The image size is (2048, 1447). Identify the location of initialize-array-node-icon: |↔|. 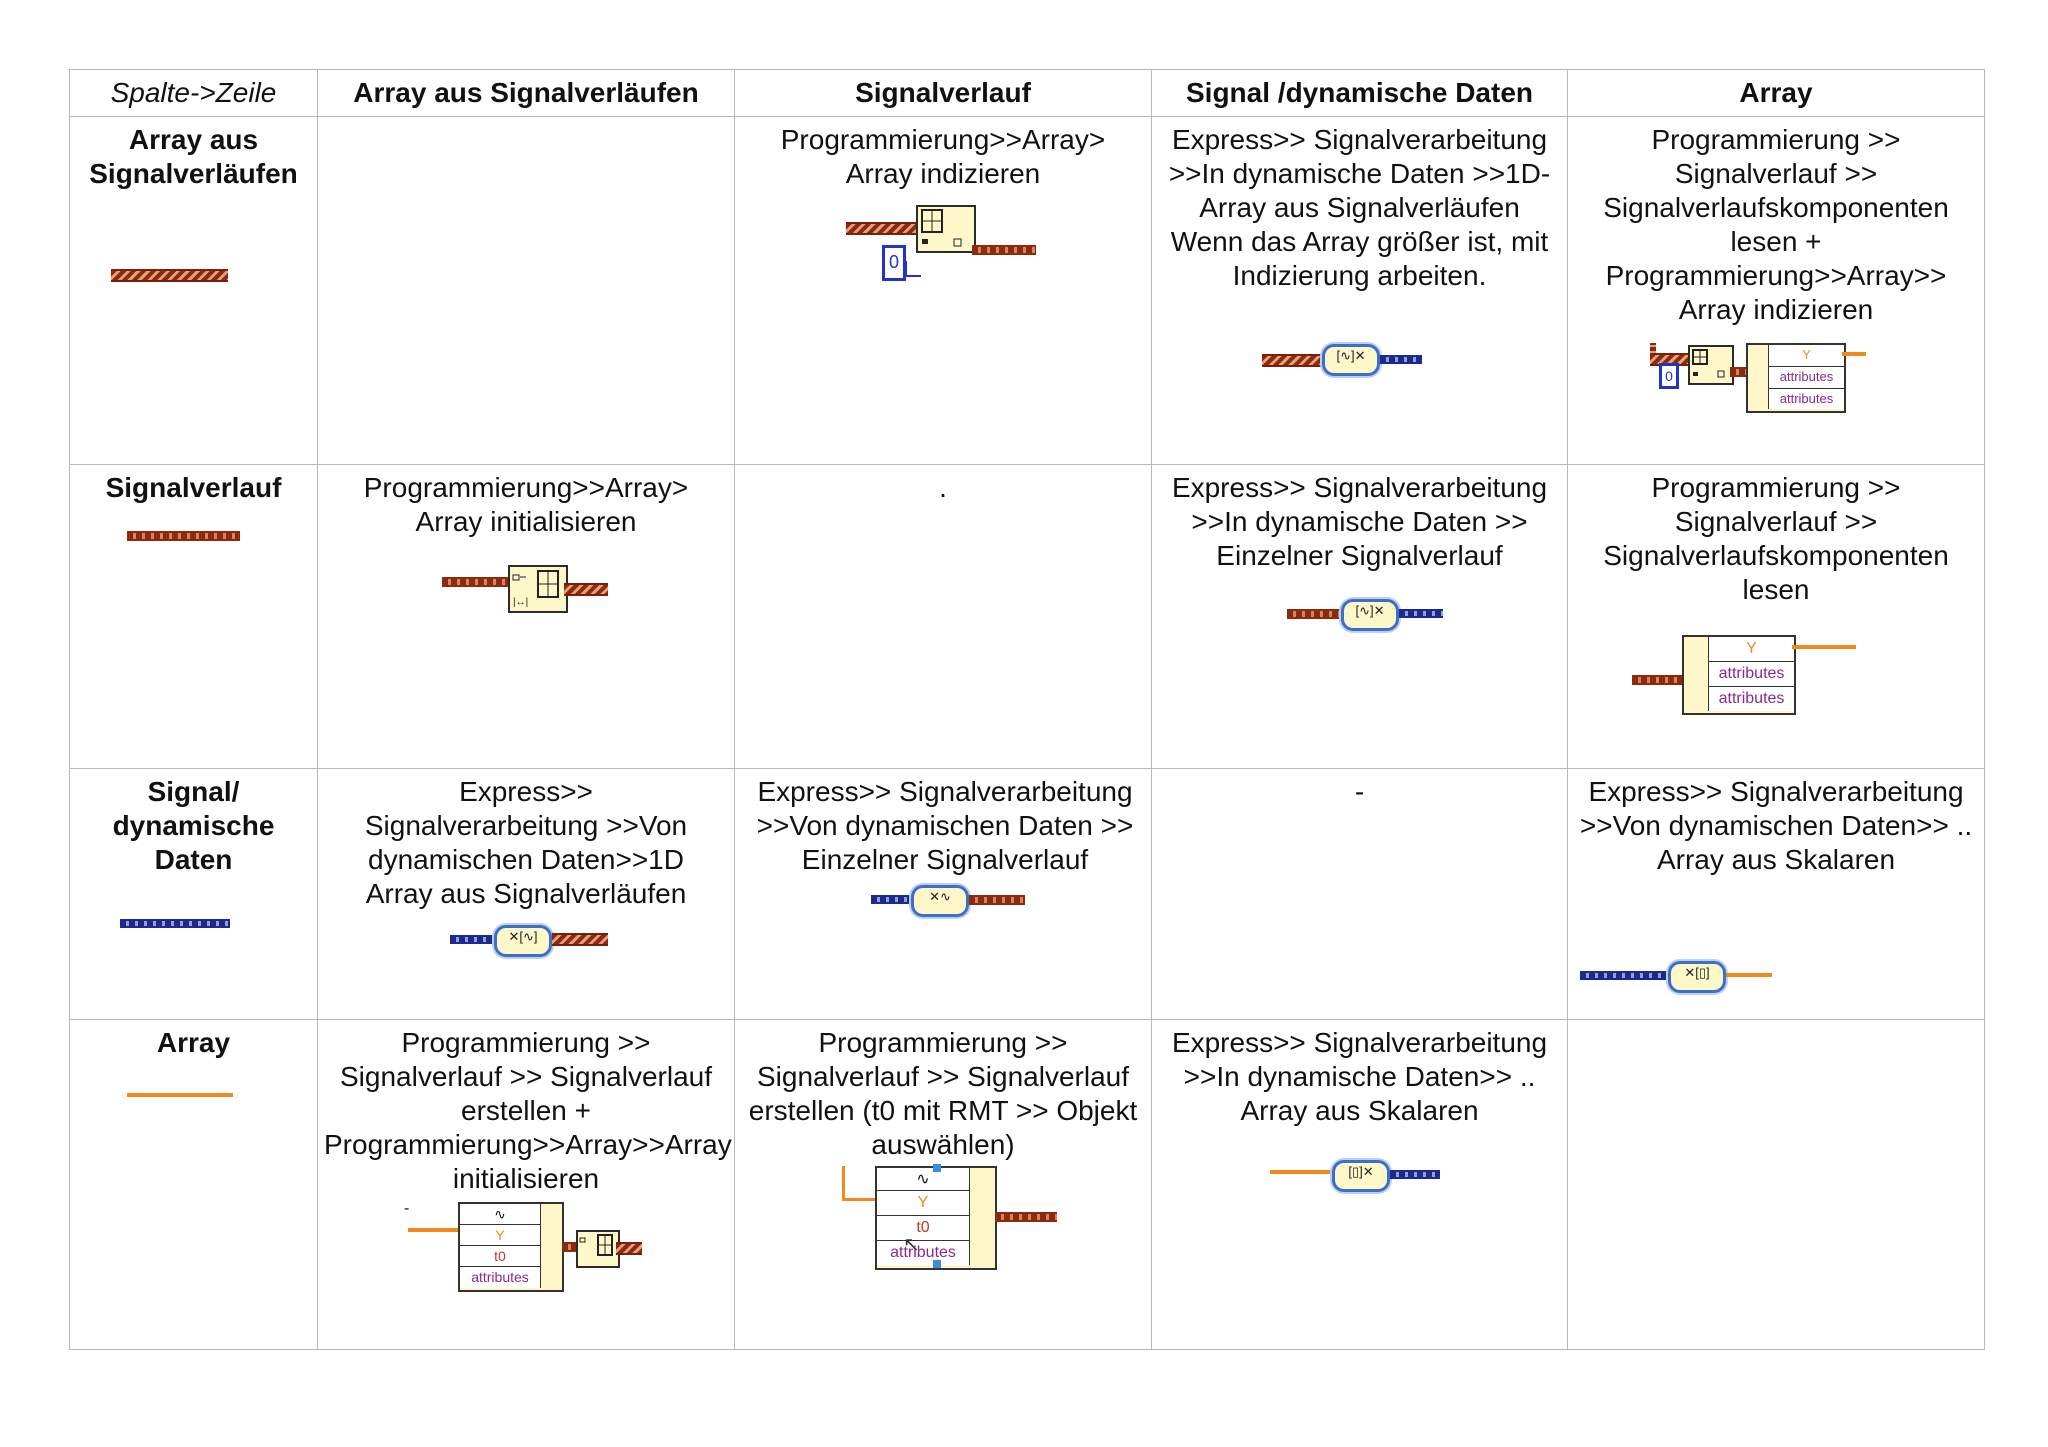
(538, 589).